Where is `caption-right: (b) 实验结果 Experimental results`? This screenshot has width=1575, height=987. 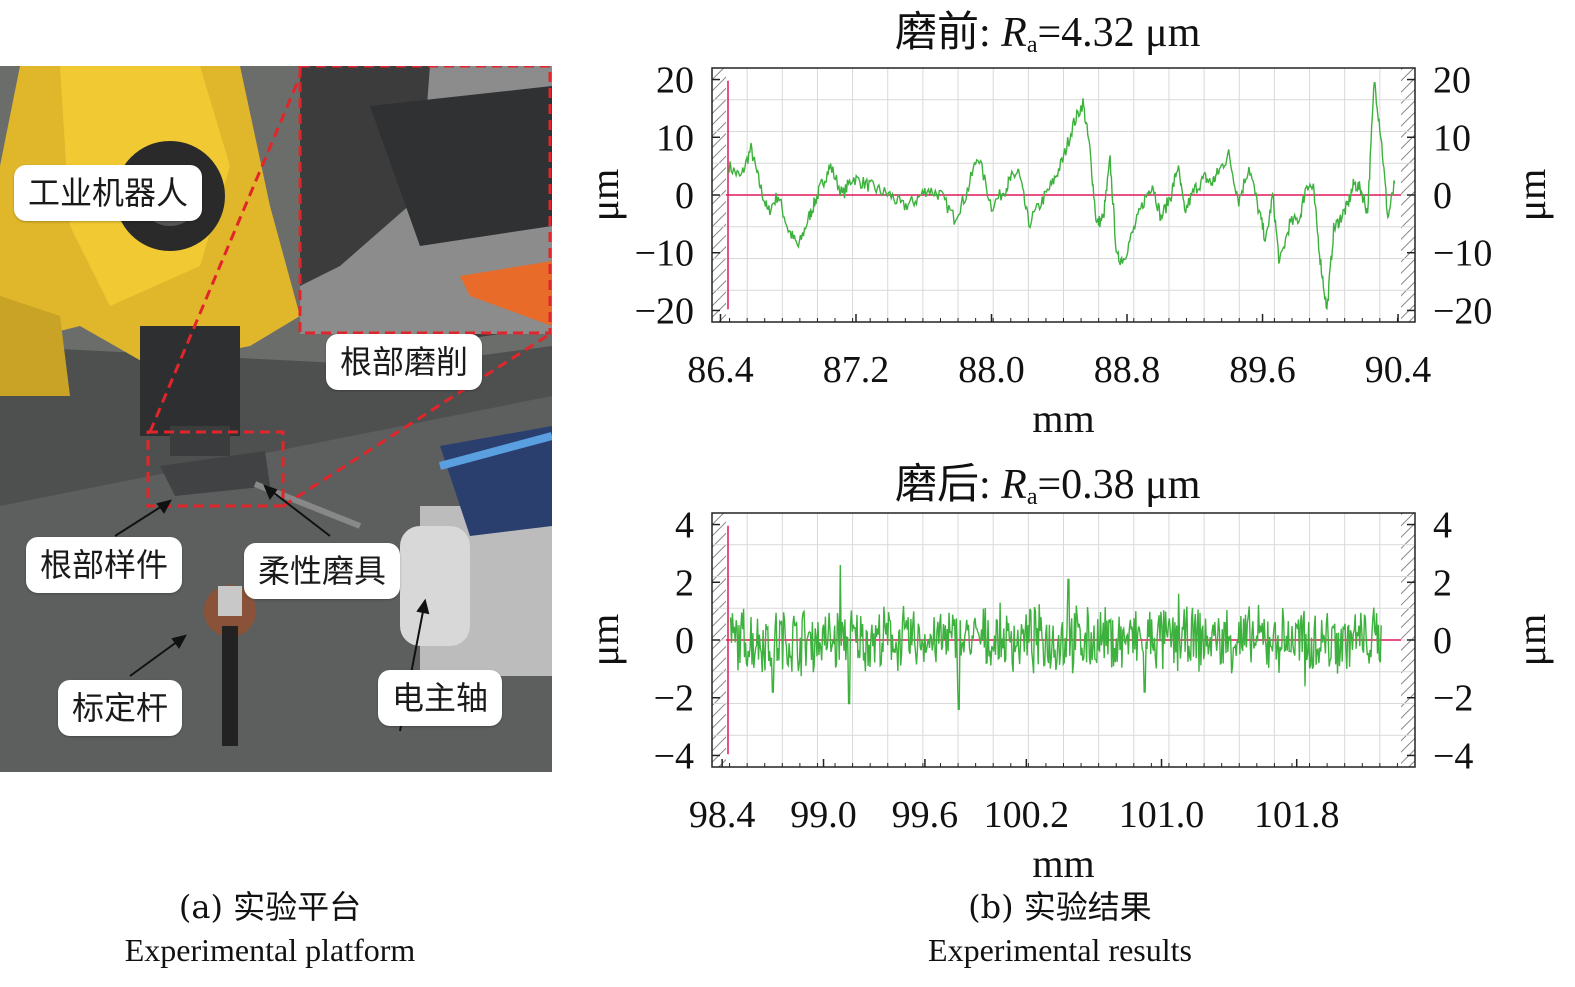
caption-right: (b) 实验结果 Experimental results is located at coordinates (1060, 929).